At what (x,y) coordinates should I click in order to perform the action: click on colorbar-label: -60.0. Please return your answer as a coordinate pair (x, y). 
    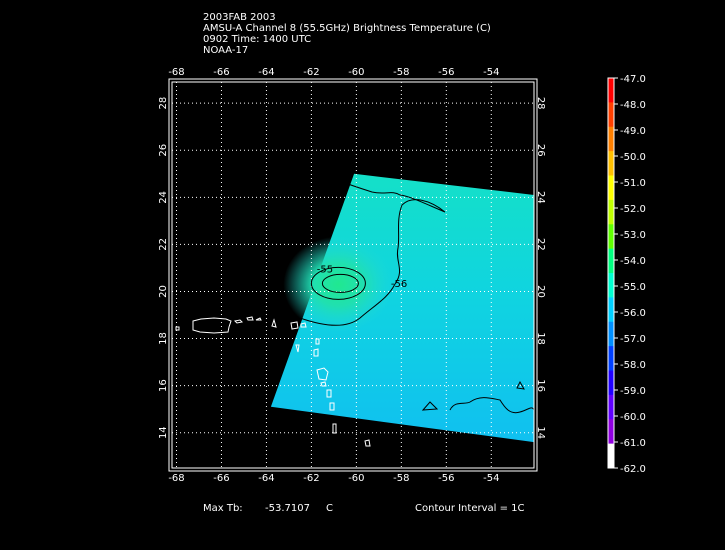
    Looking at the image, I should click on (633, 417).